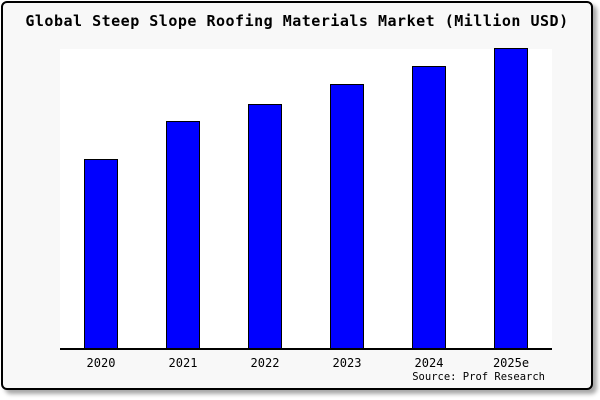 The height and width of the screenshot is (400, 600). Describe the element at coordinates (347, 216) in the screenshot. I see `bar-2023` at that location.